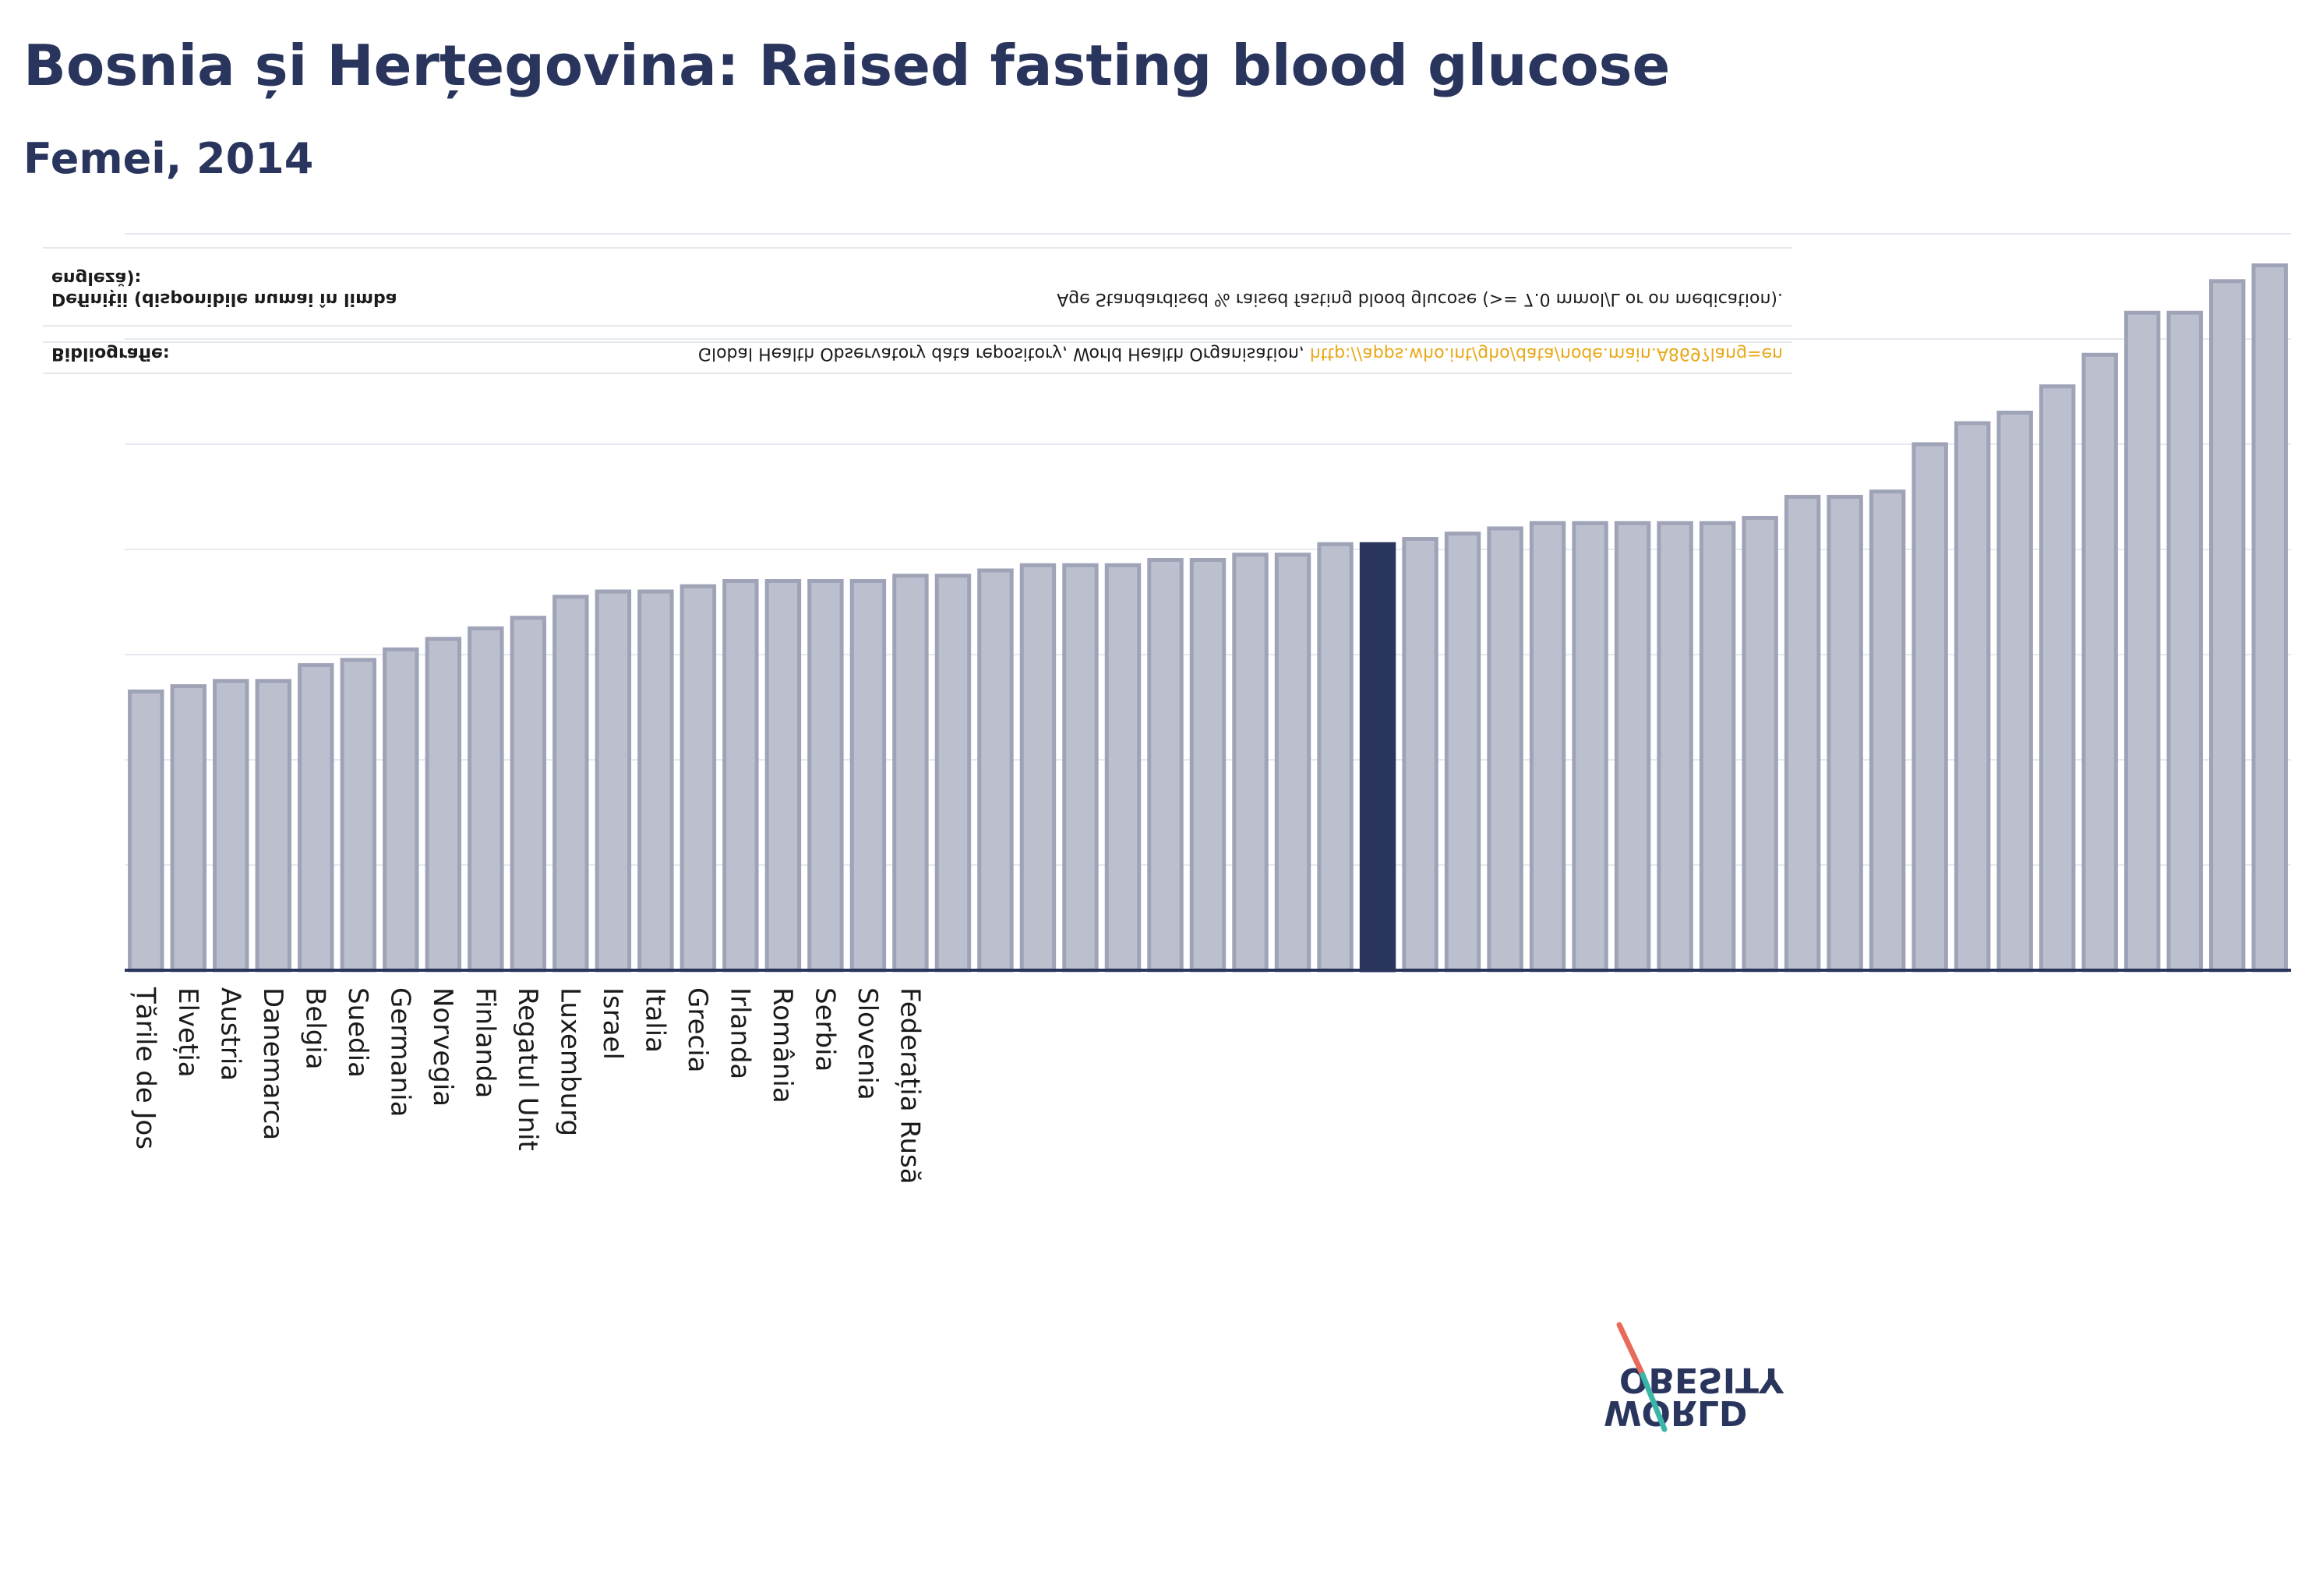 Image resolution: width=2305 pixels, height=1596 pixels. I want to click on category-label: Federația Rusă, so click(909, 1086).